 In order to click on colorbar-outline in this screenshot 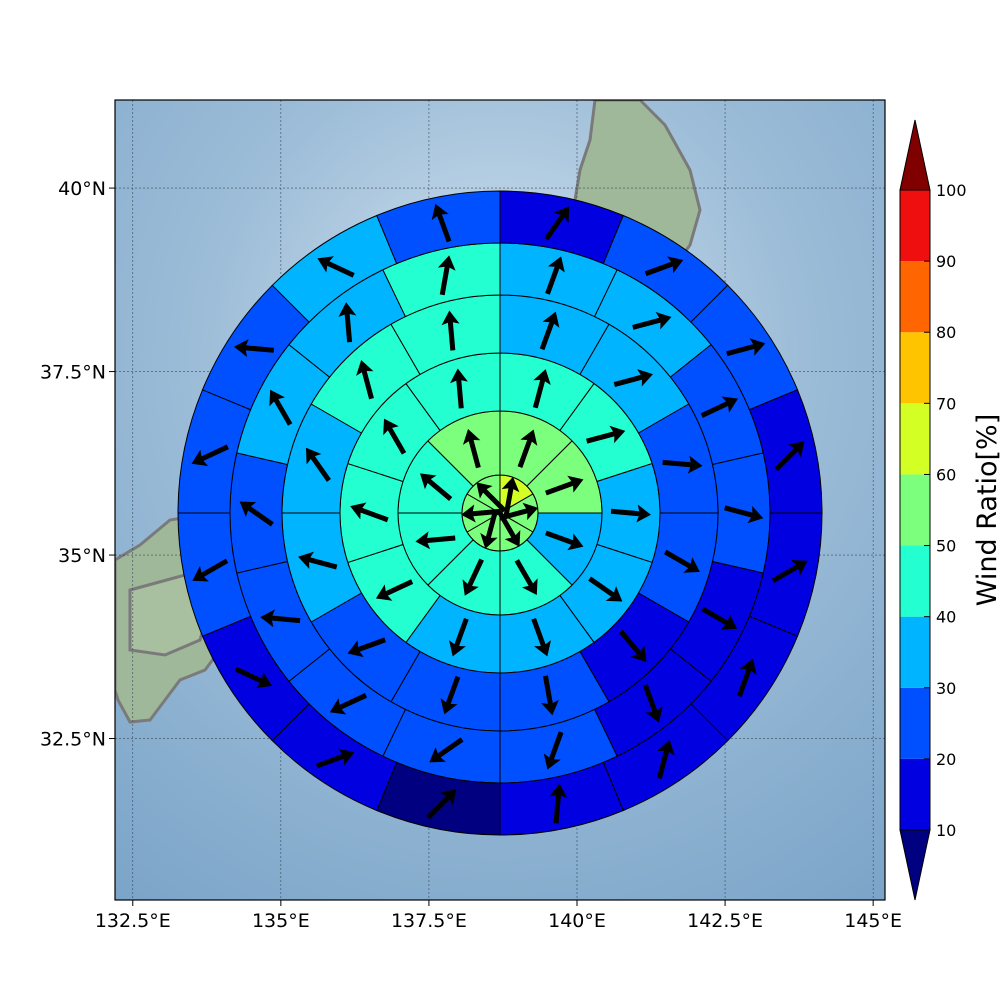, I will do `click(915, 510)`.